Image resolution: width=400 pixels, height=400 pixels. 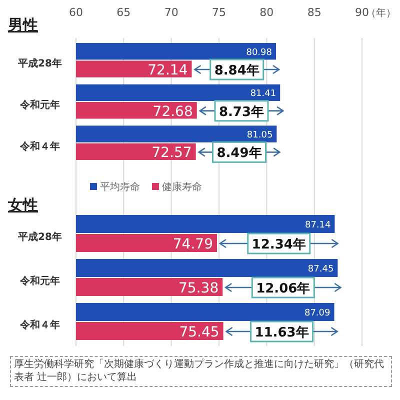 I want to click on x-tick-label: 90, so click(x=362, y=12).